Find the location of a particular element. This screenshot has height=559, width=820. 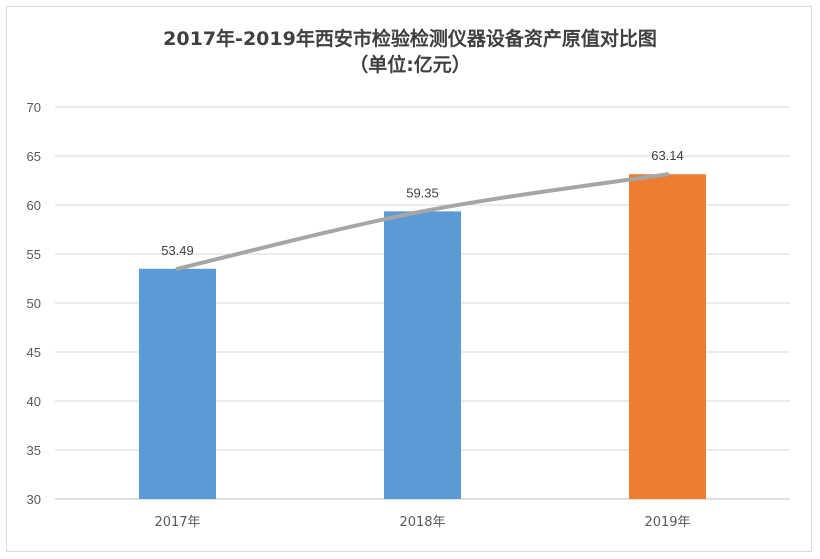

y-tick-label: 55 is located at coordinates (34, 254).